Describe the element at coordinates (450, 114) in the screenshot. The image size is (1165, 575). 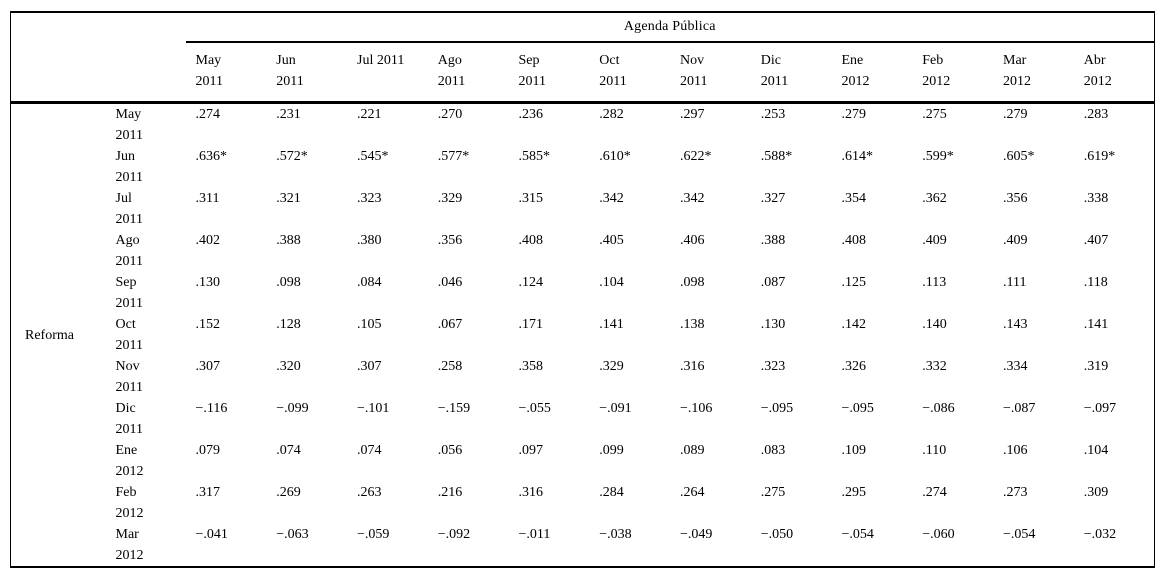
I see `data-cell: .270` at that location.